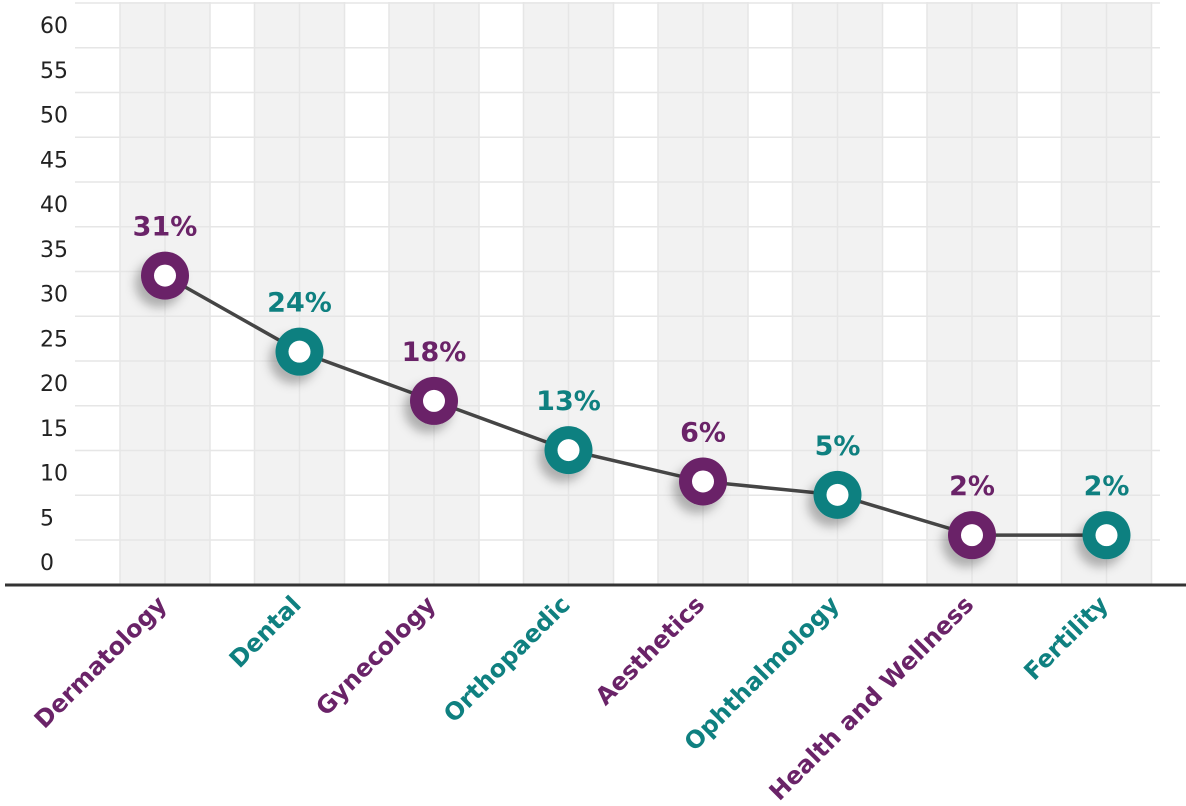 The width and height of the screenshot is (1186, 806). I want to click on data-point-6-center, so click(837, 494).